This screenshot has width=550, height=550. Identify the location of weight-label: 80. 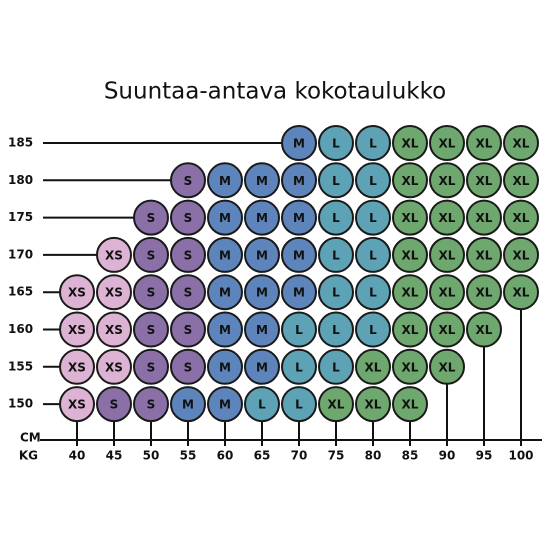
(373, 456).